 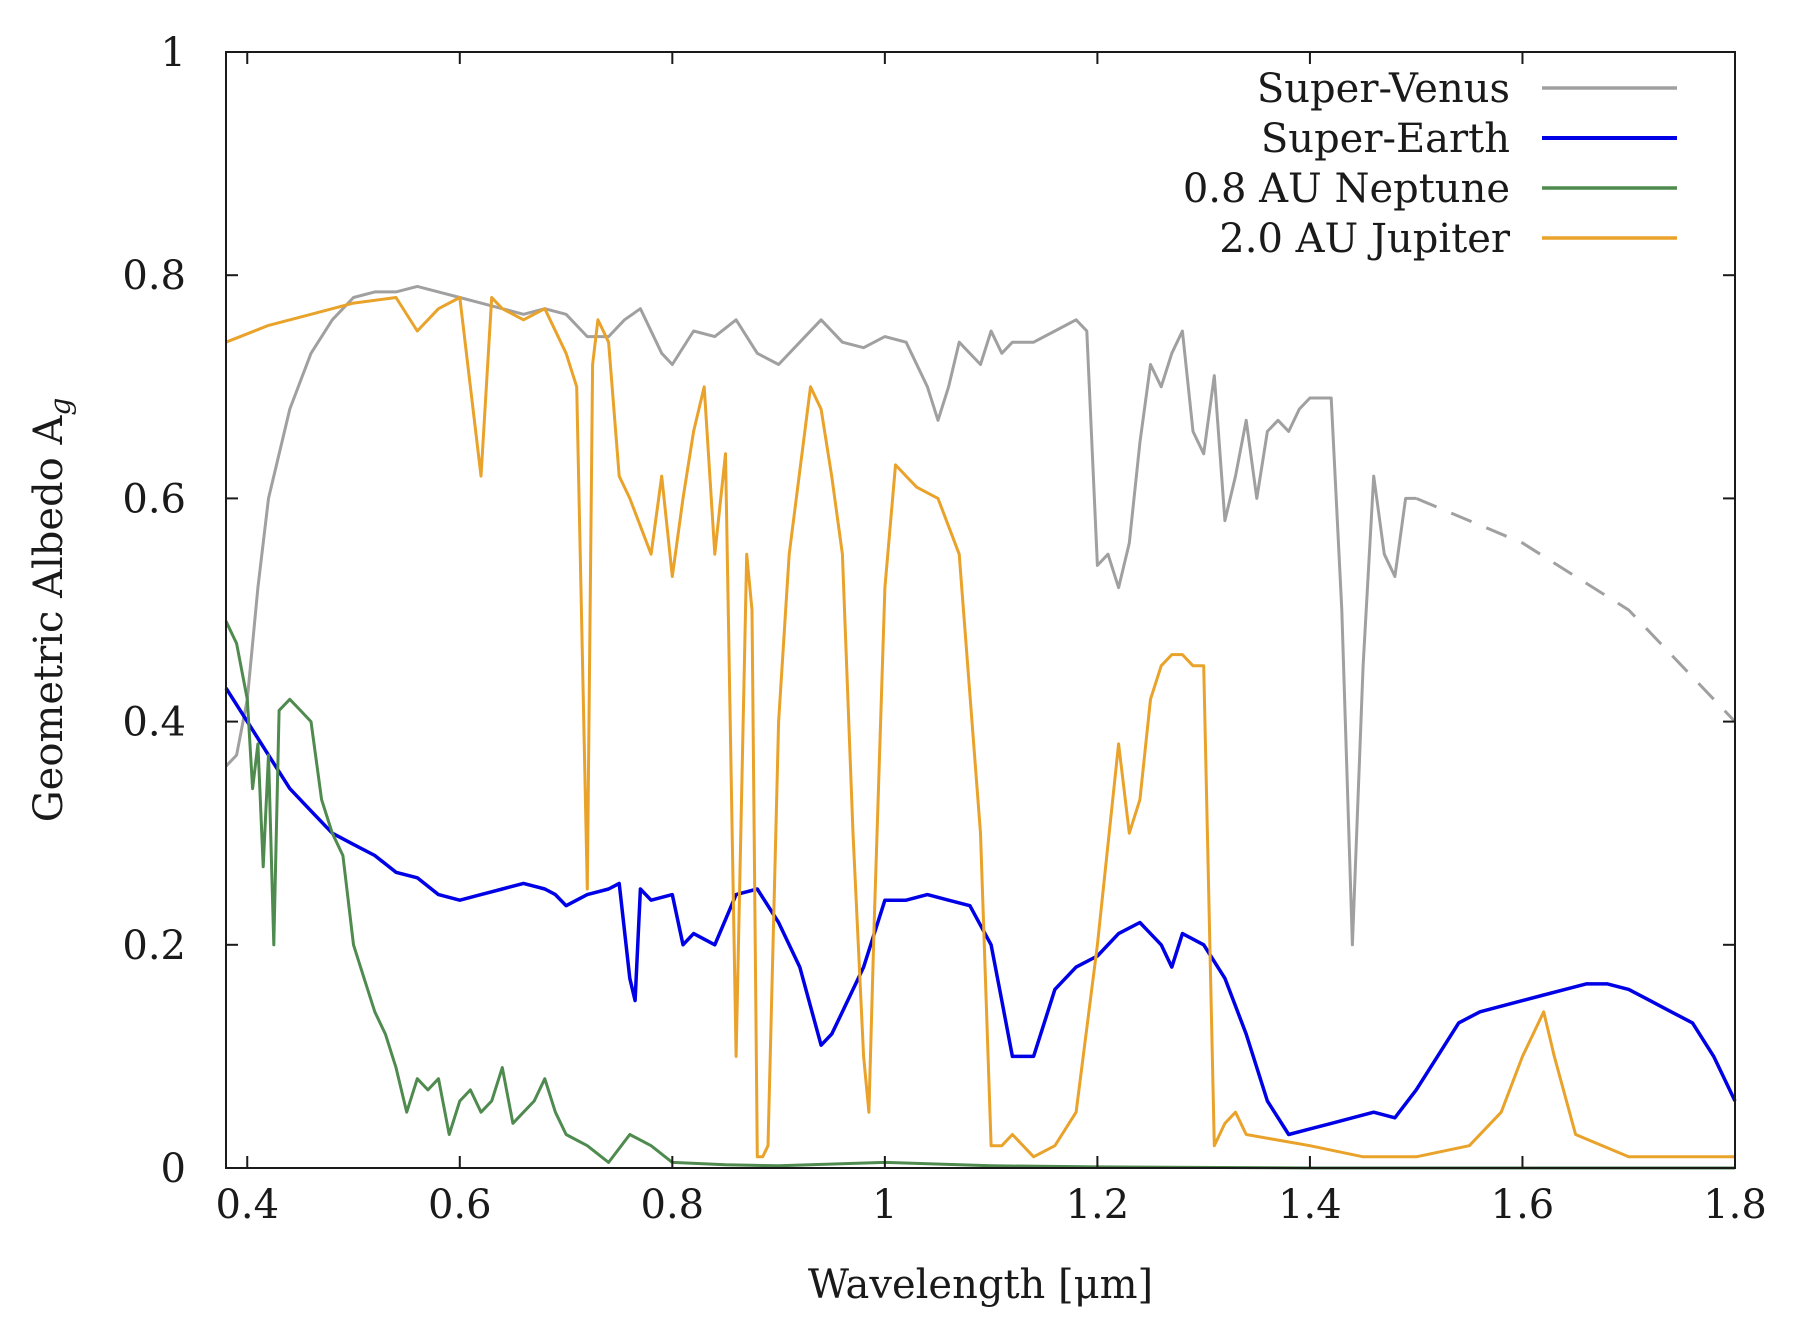 I want to click on y-tick-label: 0.4, so click(x=154, y=723).